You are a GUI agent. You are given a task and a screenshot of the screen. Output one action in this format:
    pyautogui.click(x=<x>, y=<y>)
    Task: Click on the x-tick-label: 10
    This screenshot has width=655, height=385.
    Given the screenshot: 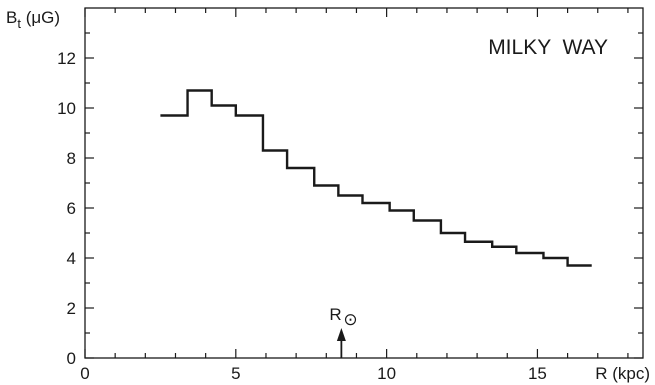 What is the action you would take?
    pyautogui.click(x=386, y=373)
    